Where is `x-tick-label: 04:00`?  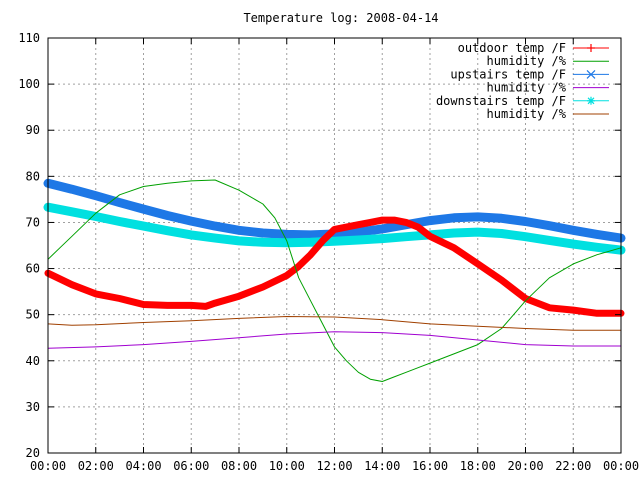 x-tick-label: 04:00 is located at coordinates (143, 466).